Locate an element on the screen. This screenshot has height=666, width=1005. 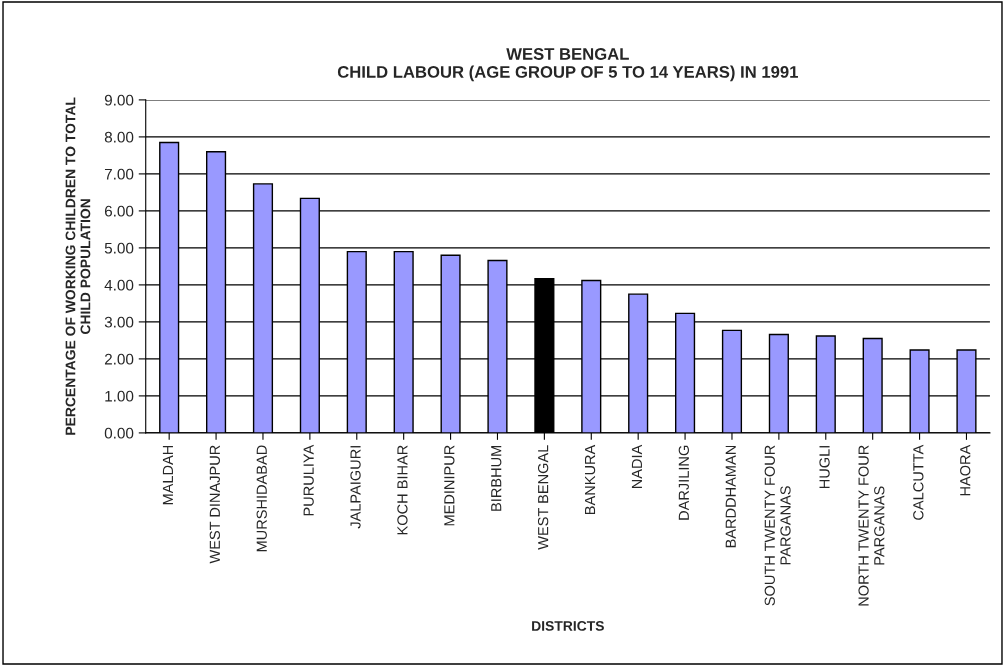
x-tick-label: HUGLI is located at coordinates (824, 467).